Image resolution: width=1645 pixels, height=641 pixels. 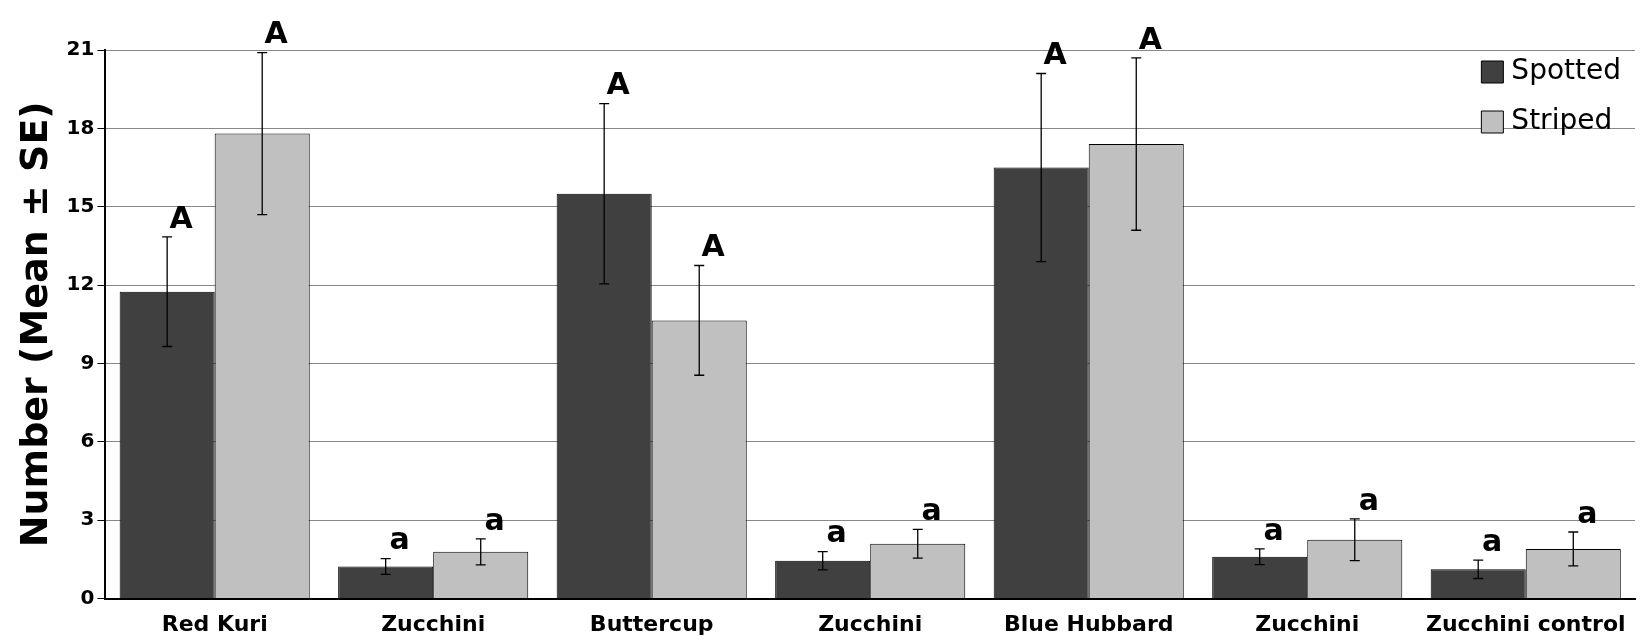 What do you see at coordinates (80, 126) in the screenshot?
I see `y-tick-label: 18` at bounding box center [80, 126].